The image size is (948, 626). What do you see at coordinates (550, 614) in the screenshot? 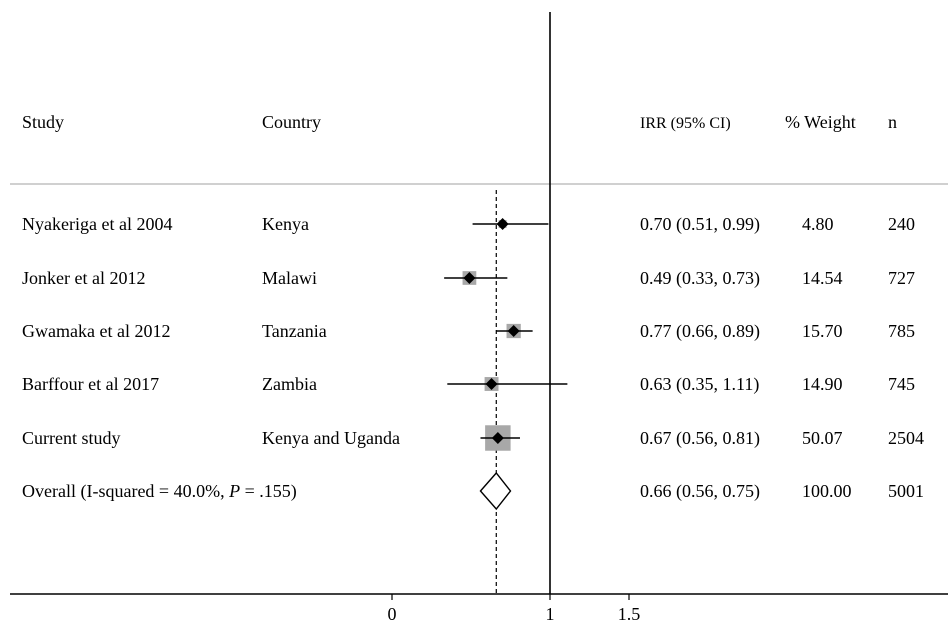
I see `x-tick-label: 1` at bounding box center [550, 614].